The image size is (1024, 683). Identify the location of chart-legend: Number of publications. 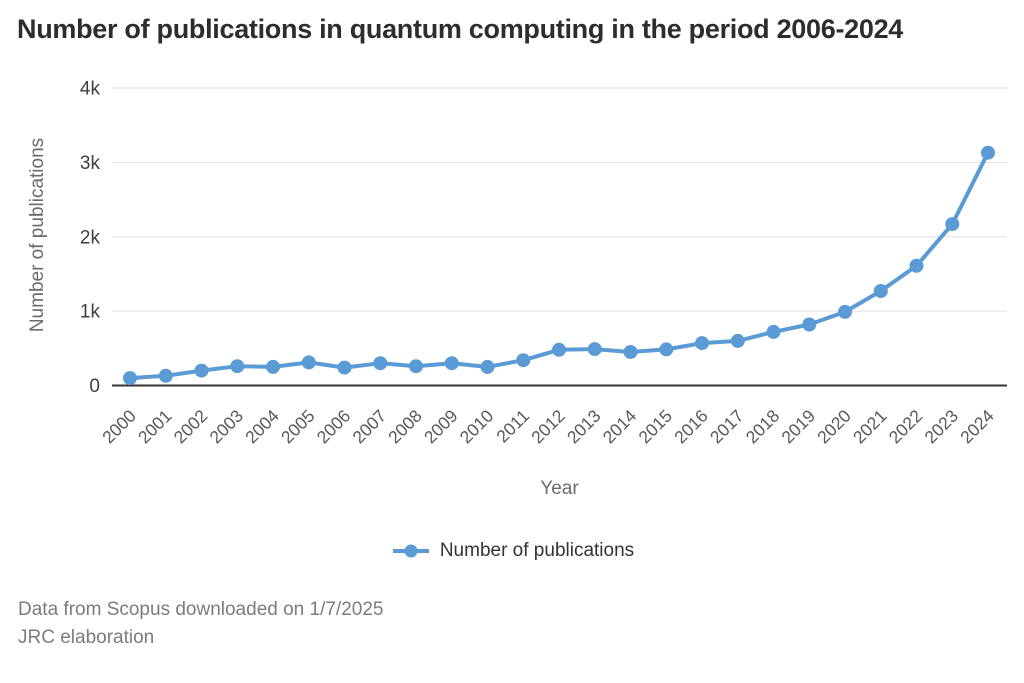
(512, 551).